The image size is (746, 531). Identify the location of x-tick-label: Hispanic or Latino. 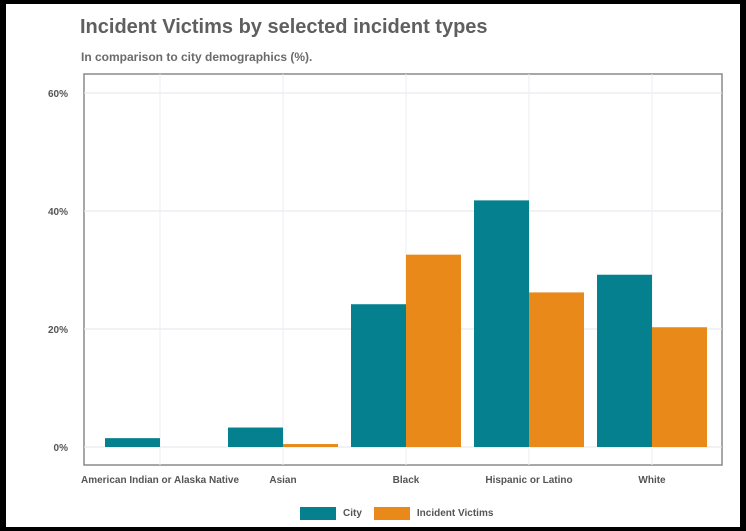
(528, 480).